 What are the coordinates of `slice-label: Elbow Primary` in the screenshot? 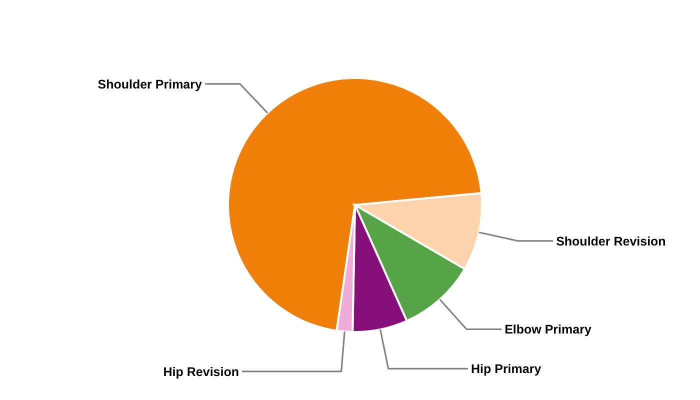 It's located at (548, 329).